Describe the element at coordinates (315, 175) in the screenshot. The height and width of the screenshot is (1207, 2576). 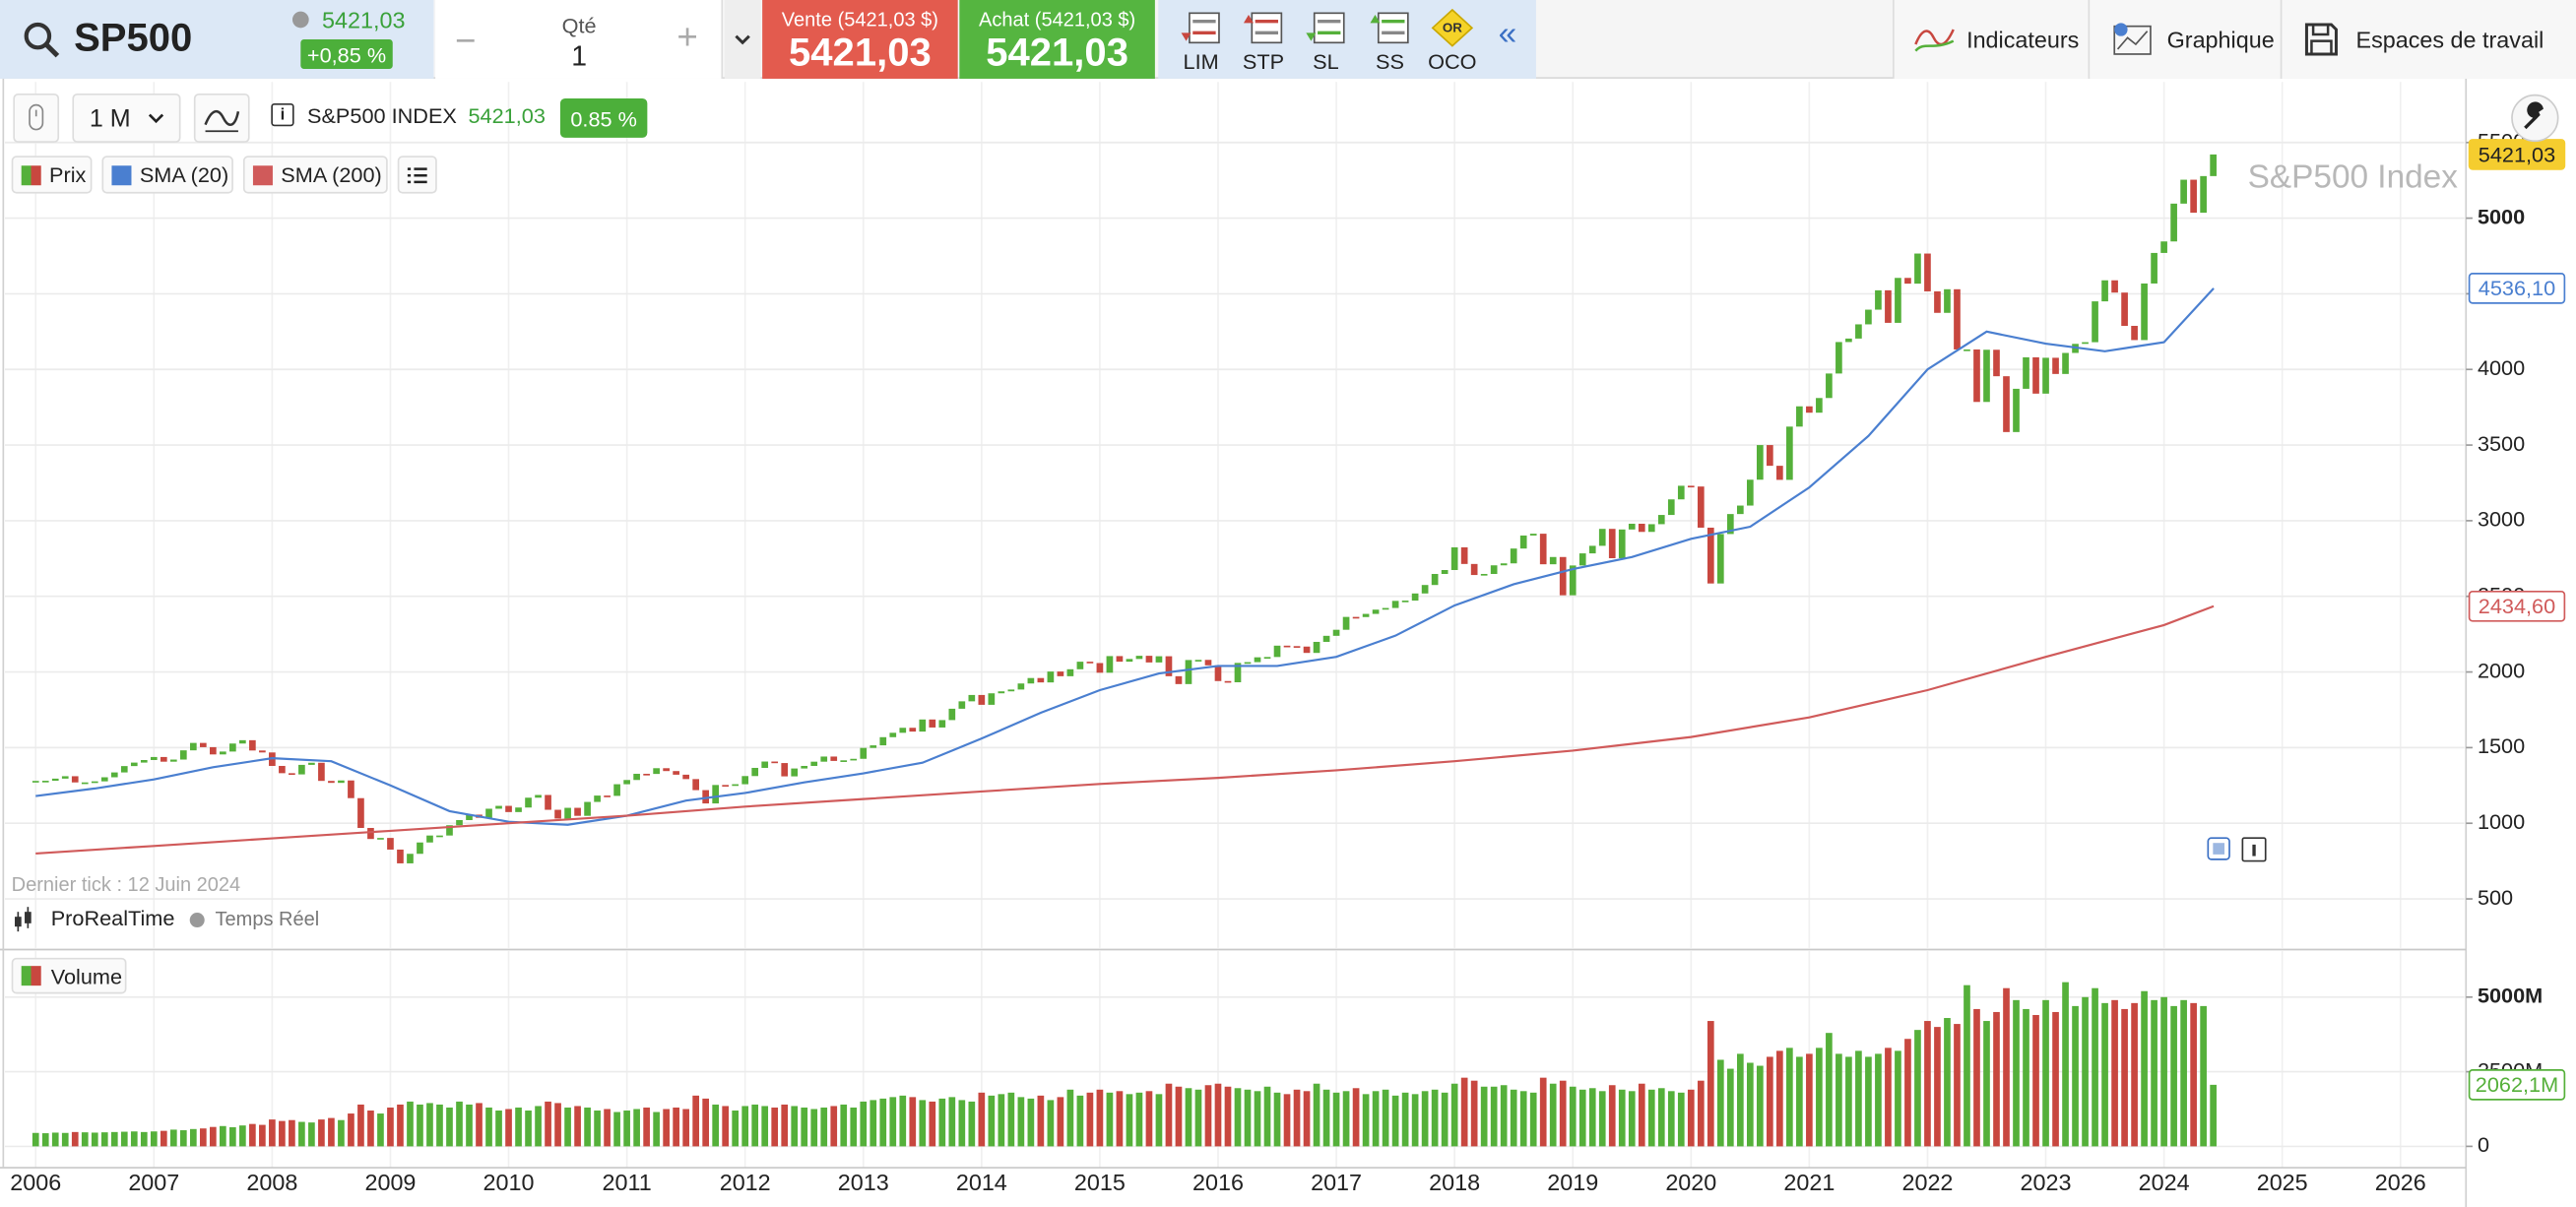
I see `legend-item: SMA (200)` at that location.